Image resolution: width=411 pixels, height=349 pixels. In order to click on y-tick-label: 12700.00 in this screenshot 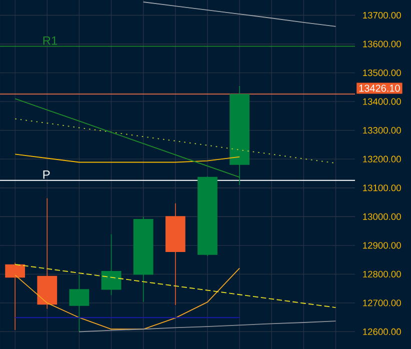, I will do `click(382, 303)`.